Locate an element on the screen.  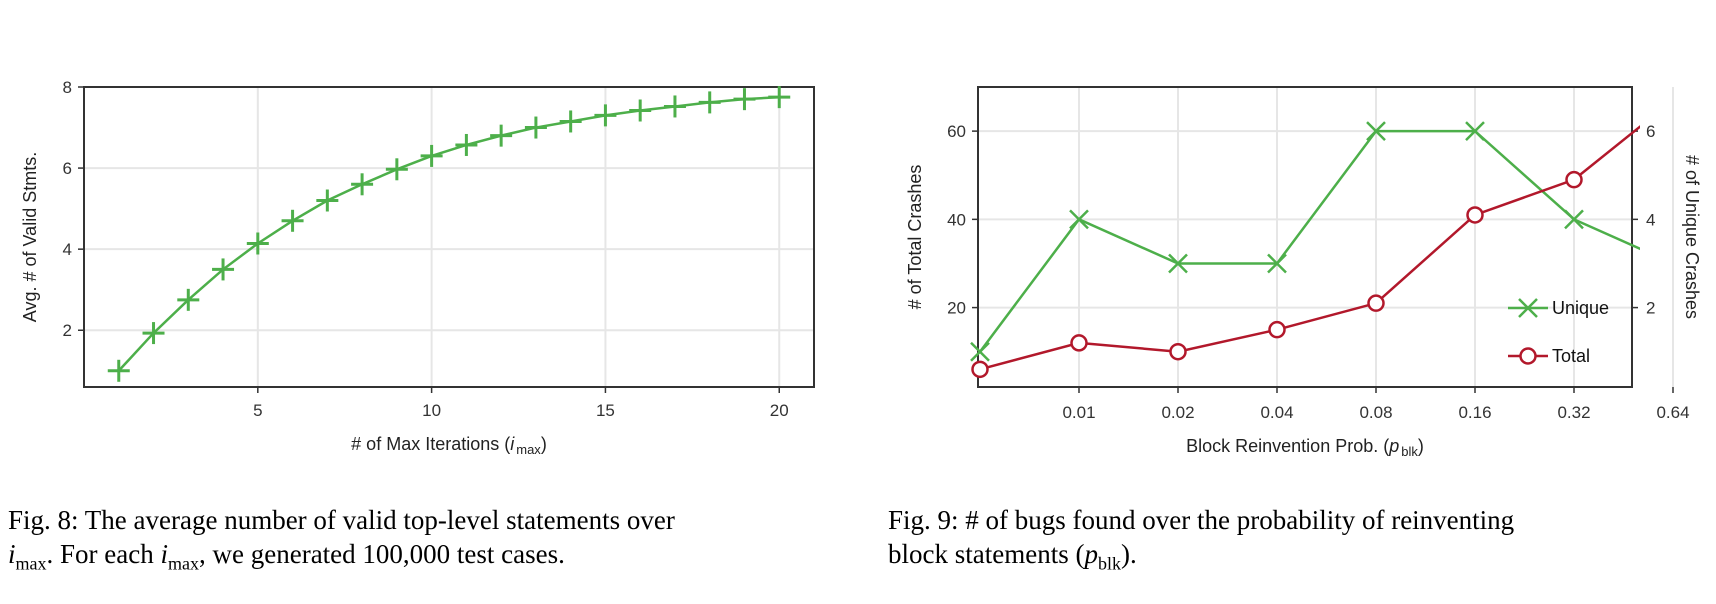
fig8-xtick-label: 20 is located at coordinates (779, 410).